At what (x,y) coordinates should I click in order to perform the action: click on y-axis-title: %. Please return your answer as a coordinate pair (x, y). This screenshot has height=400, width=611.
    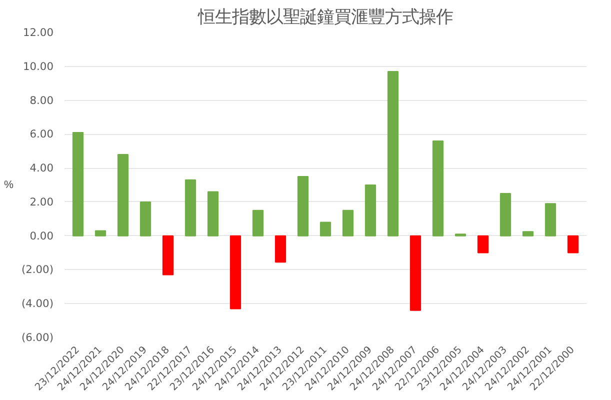
    Looking at the image, I should click on (9, 185).